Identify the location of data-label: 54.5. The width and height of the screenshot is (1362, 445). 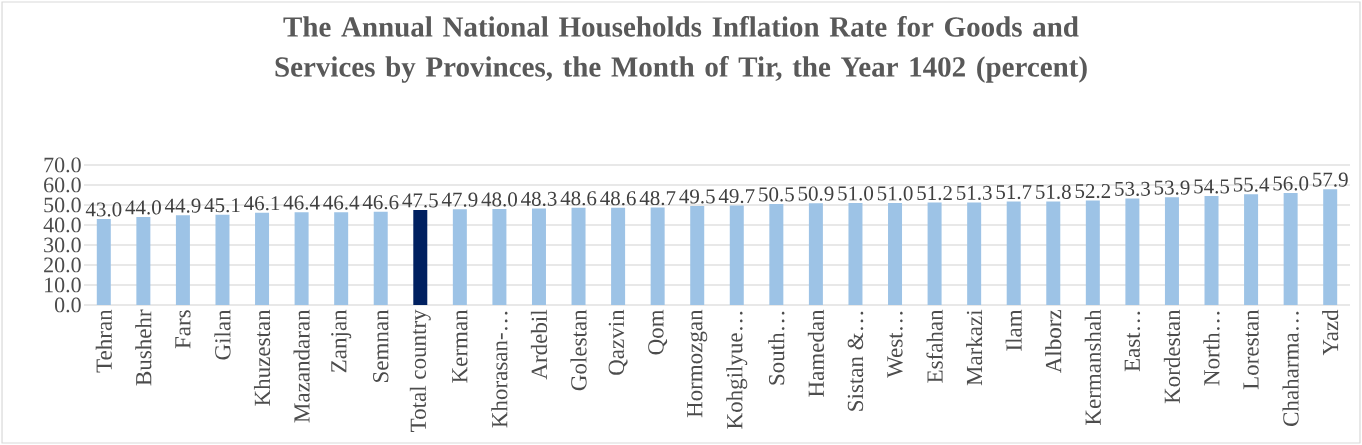
(1212, 186).